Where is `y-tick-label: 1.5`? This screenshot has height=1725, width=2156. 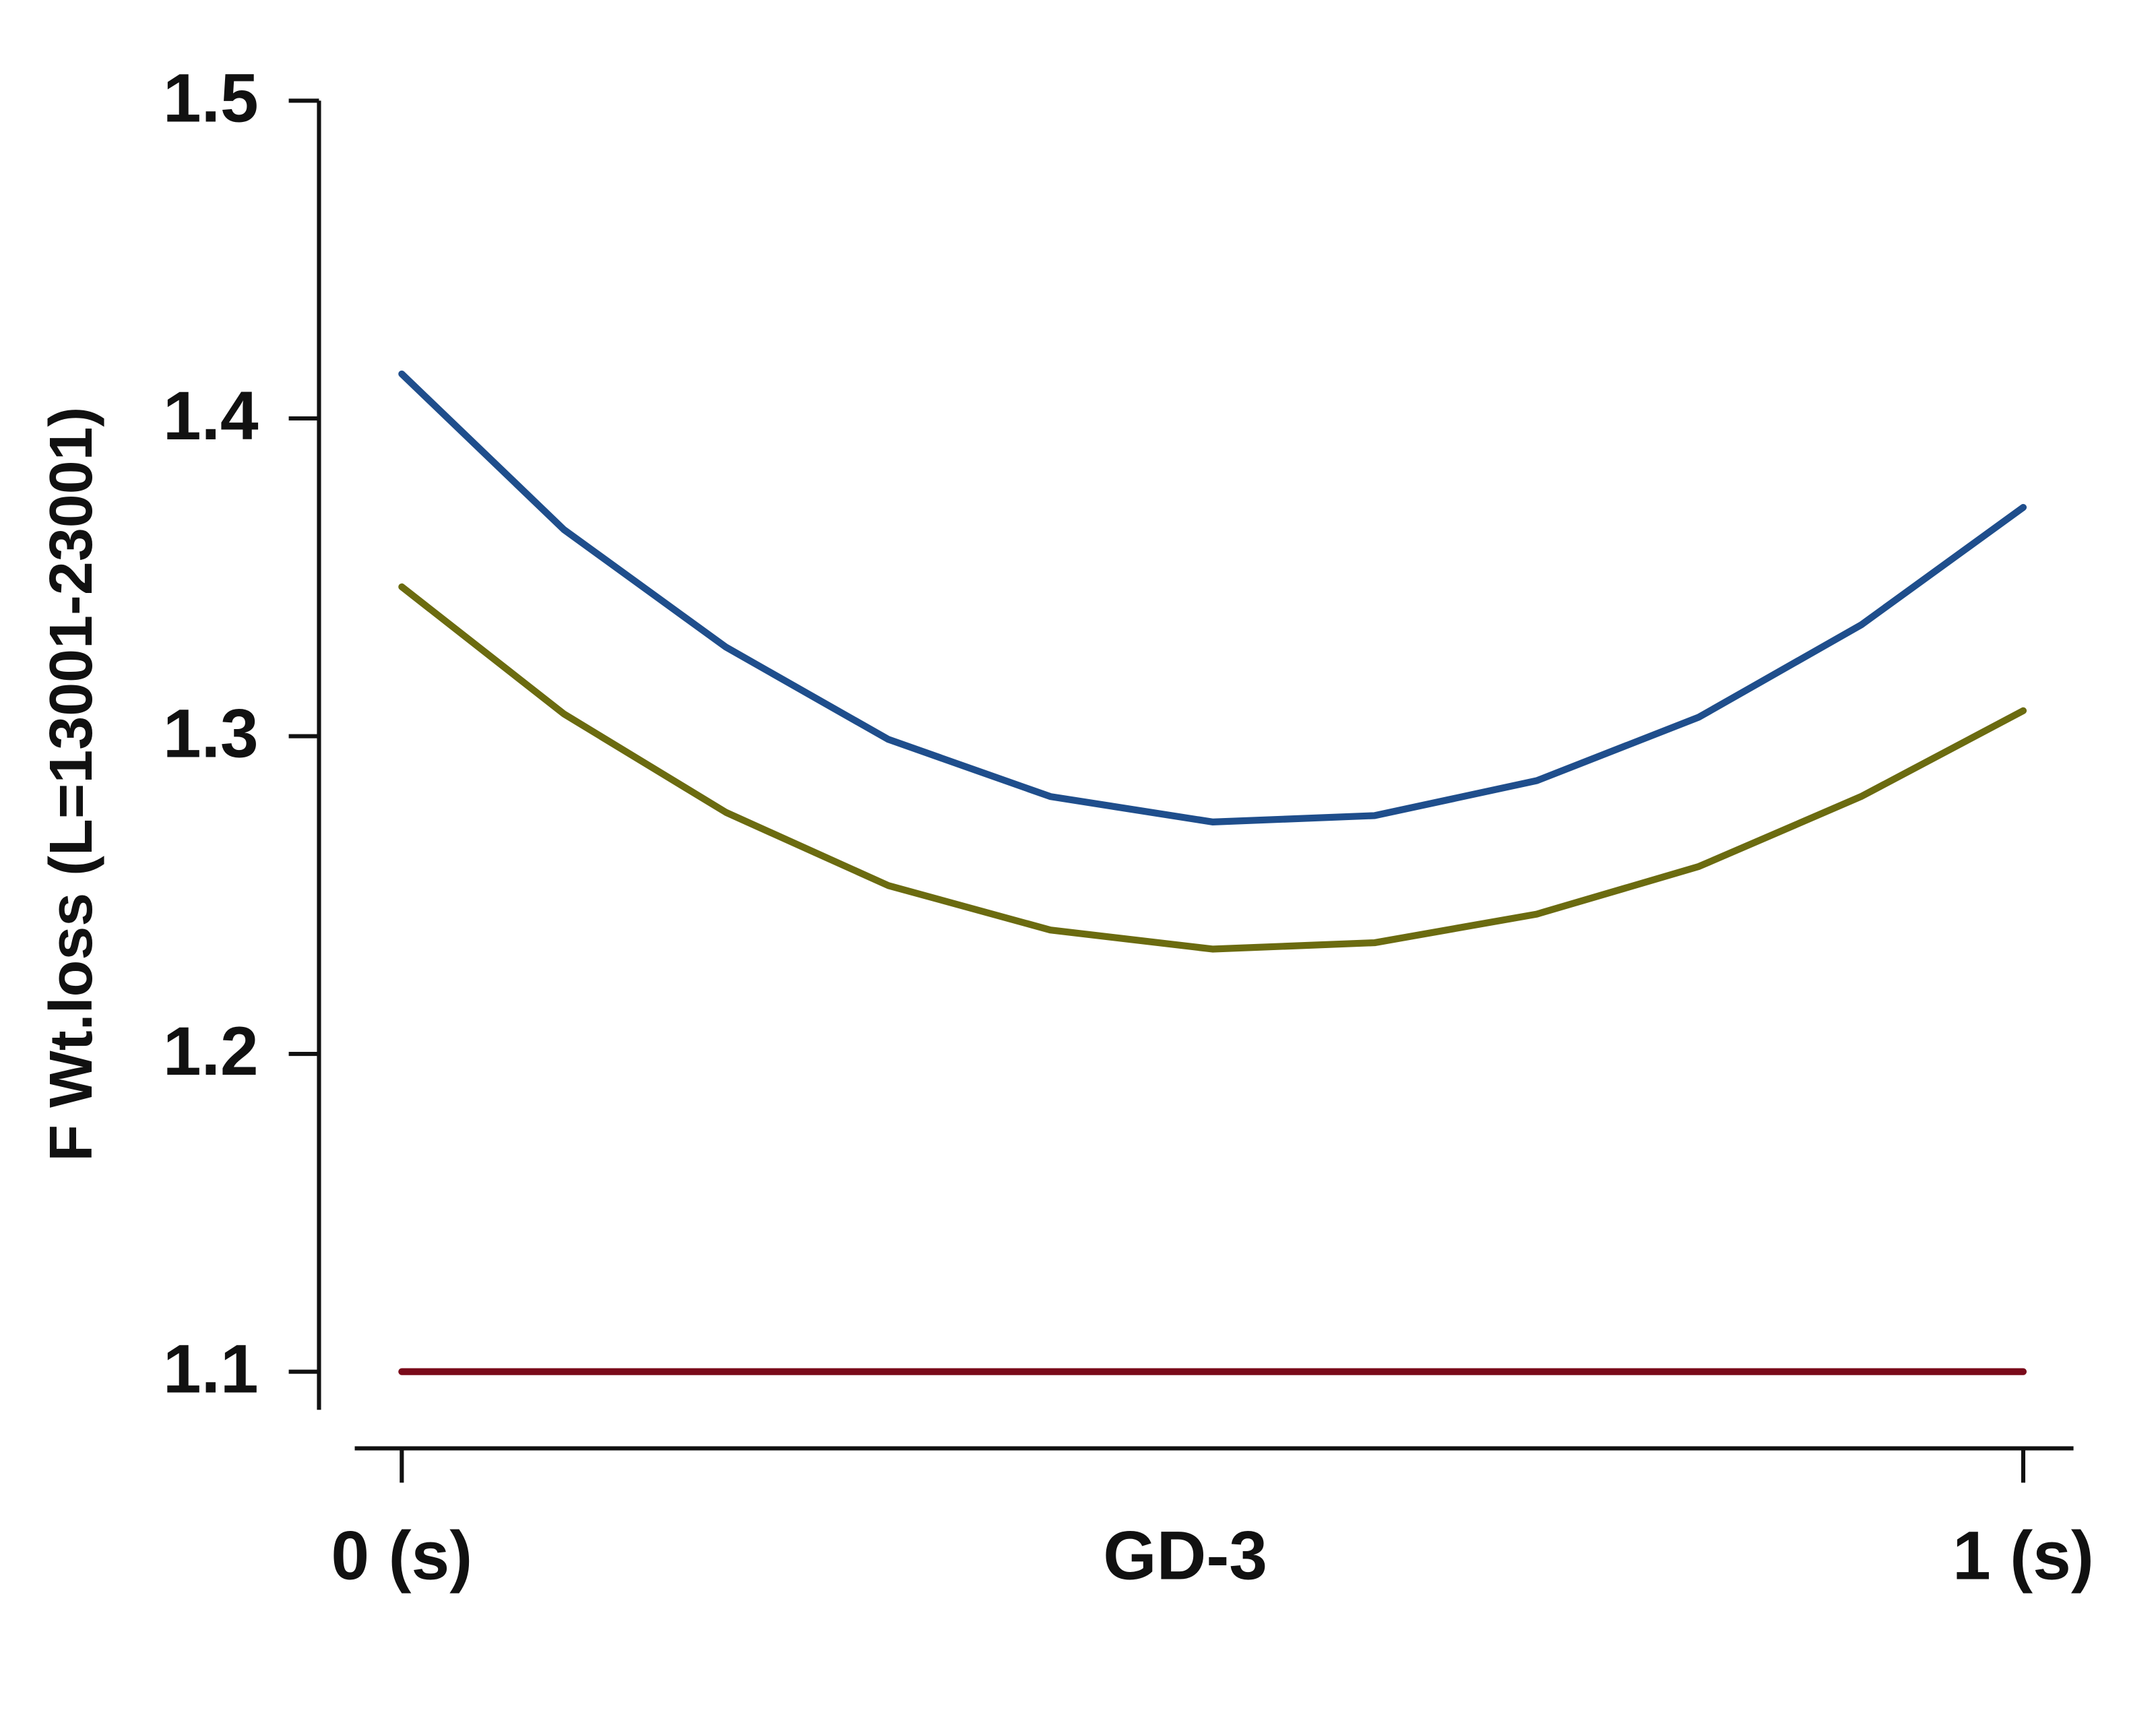 y-tick-label: 1.5 is located at coordinates (211, 97).